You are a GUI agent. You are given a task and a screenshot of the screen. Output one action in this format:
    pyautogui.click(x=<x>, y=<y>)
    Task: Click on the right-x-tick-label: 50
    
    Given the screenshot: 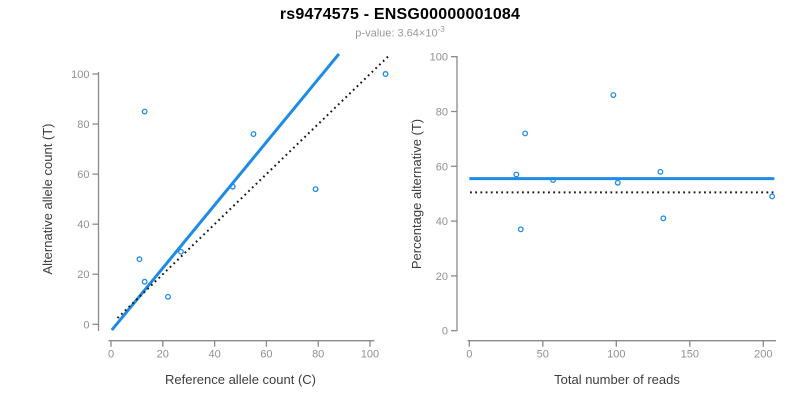 What is the action you would take?
    pyautogui.click(x=543, y=355)
    